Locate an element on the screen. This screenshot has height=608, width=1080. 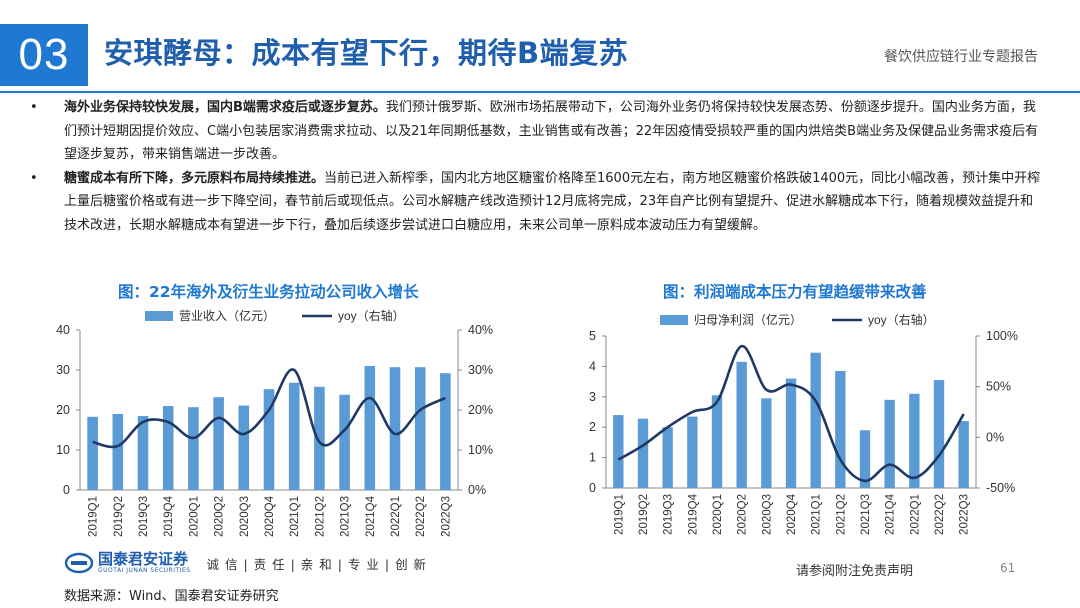
y-tick-label-left: 30 is located at coordinates (63, 370).